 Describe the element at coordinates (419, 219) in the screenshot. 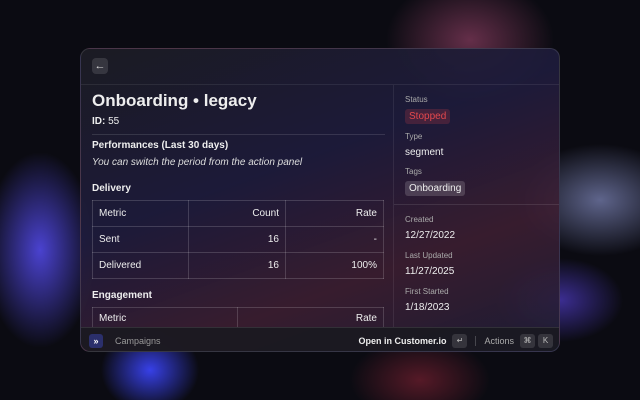

I see `created-label: Created` at that location.